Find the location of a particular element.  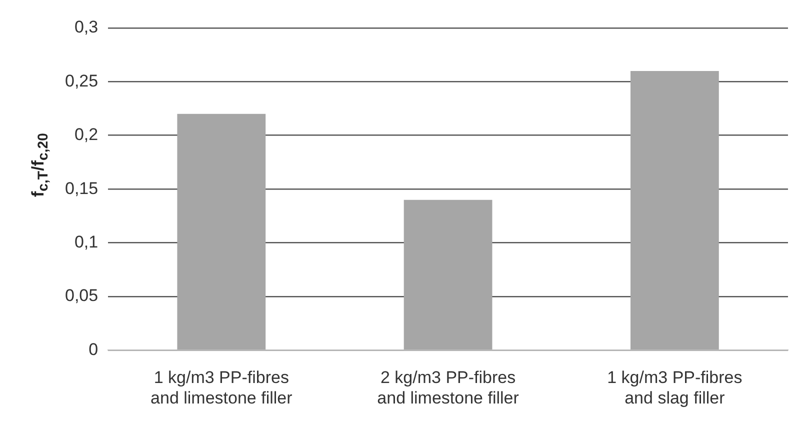

x-tick-label: 2 kg/m3 PP-fibres and limestone filler is located at coordinates (448, 388).